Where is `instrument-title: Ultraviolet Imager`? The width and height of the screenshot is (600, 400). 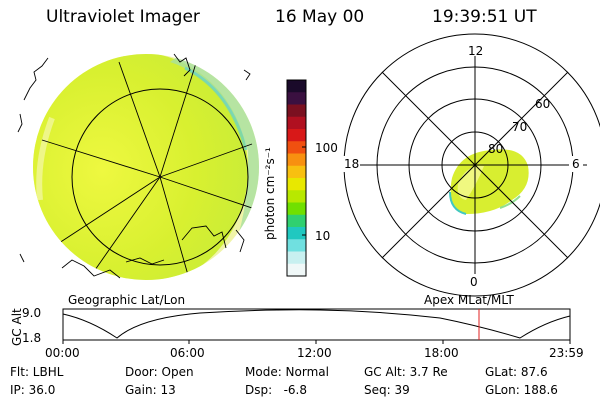 instrument-title: Ultraviolet Imager is located at coordinates (123, 17).